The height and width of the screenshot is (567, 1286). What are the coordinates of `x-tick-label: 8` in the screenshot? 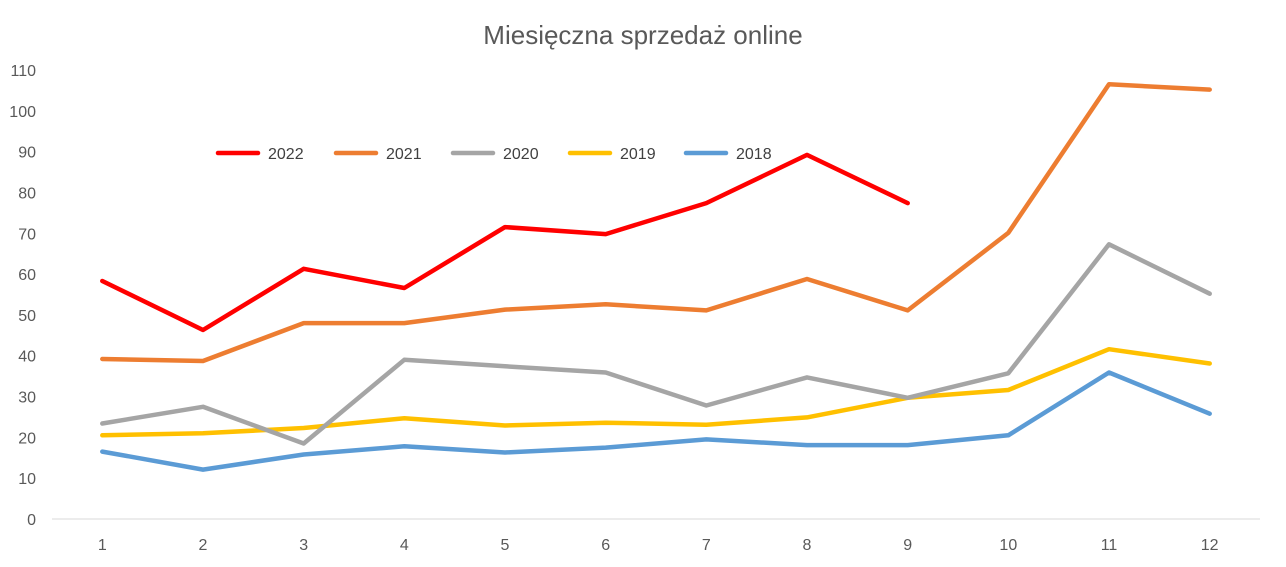 It's located at (807, 545).